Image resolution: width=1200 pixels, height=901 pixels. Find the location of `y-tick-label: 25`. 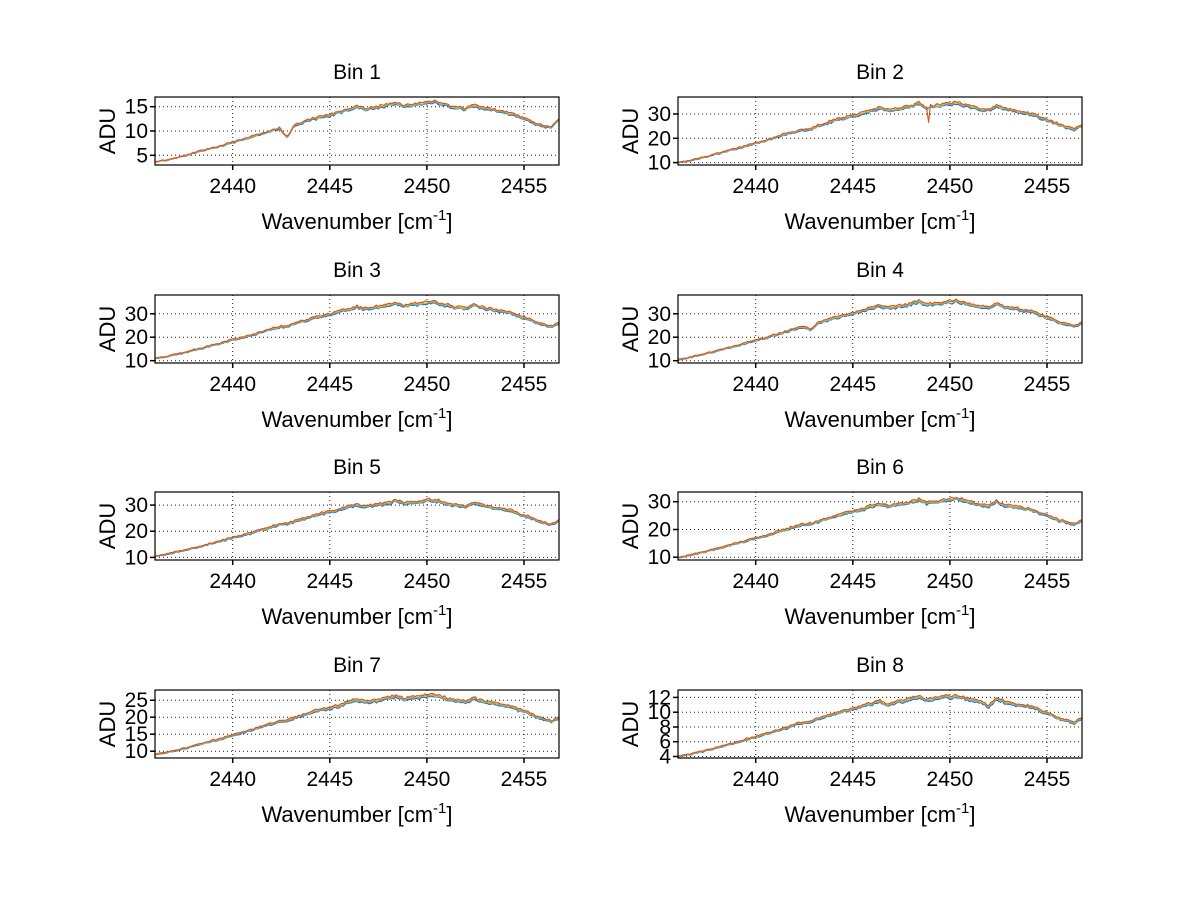

y-tick-label: 25 is located at coordinates (136, 700).